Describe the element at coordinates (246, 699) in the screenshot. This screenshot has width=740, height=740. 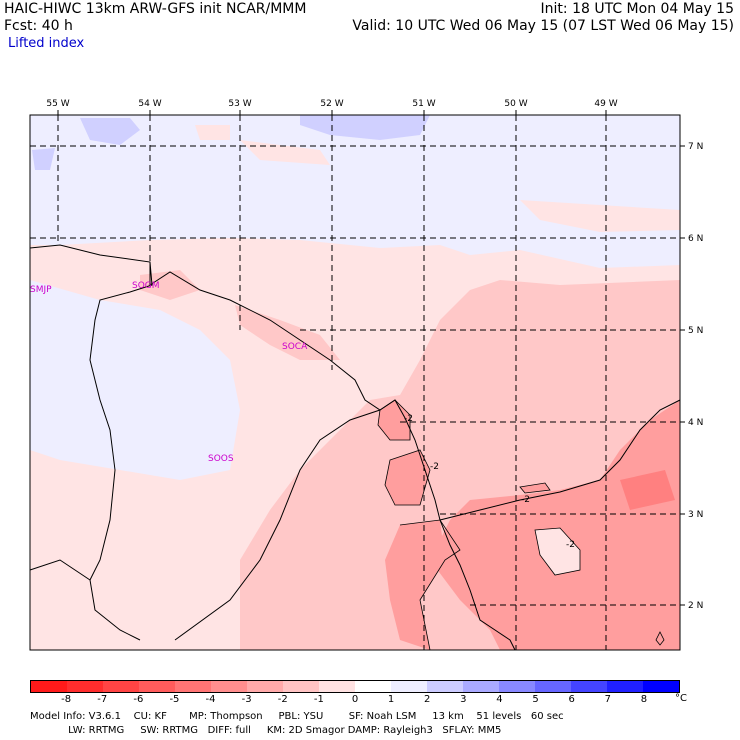
I see `legend-tick-label: -3` at that location.